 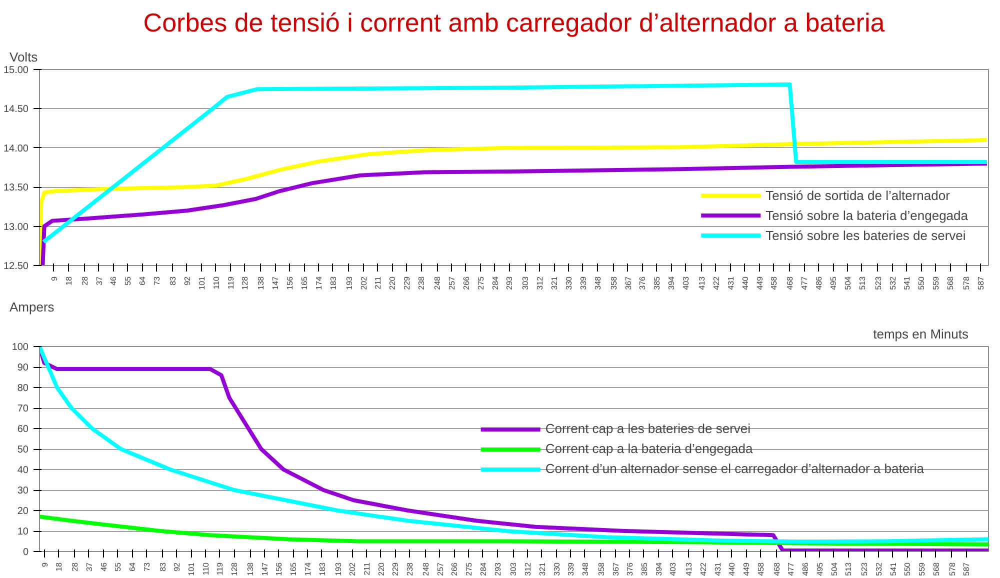 What do you see at coordinates (353, 569) in the screenshot?
I see `x-tick-label: 202` at bounding box center [353, 569].